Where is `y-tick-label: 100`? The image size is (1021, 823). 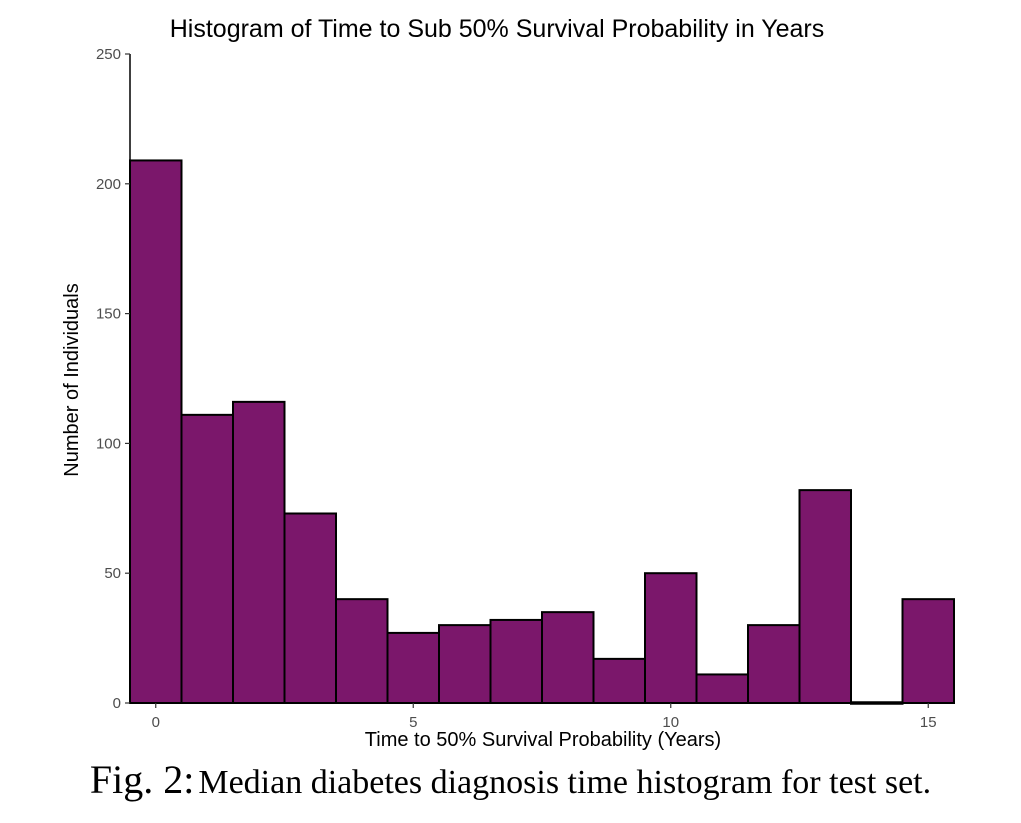
y-tick-label: 100 is located at coordinates (108, 443).